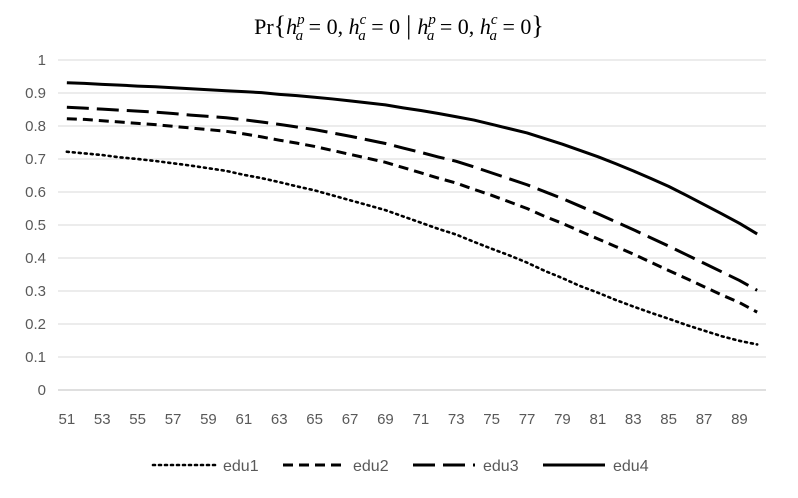 The height and width of the screenshot is (498, 798). What do you see at coordinates (422, 26) in the screenshot?
I see `title-h-3: h` at bounding box center [422, 26].